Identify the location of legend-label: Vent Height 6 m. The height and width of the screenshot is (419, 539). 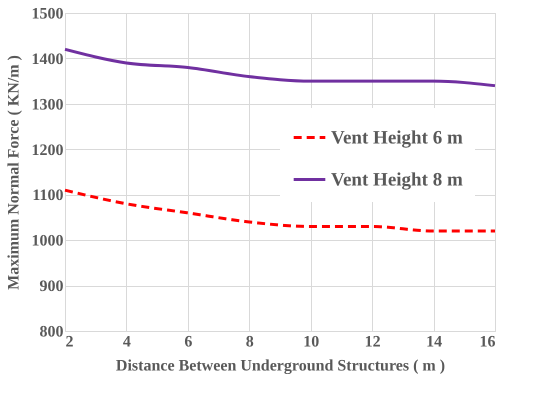
(397, 138).